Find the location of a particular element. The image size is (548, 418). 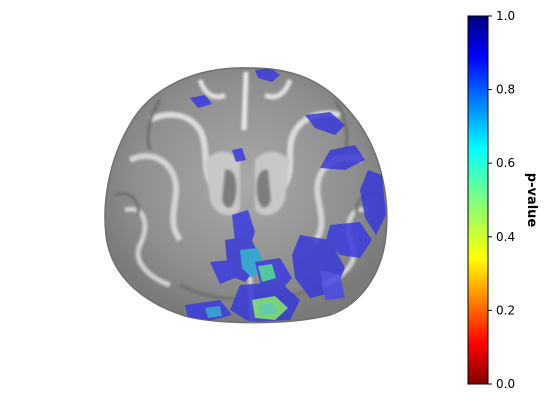

colorbar: 0.0 0.2 0.4 0.6 0.8 1.0 p-value is located at coordinates (503, 200).